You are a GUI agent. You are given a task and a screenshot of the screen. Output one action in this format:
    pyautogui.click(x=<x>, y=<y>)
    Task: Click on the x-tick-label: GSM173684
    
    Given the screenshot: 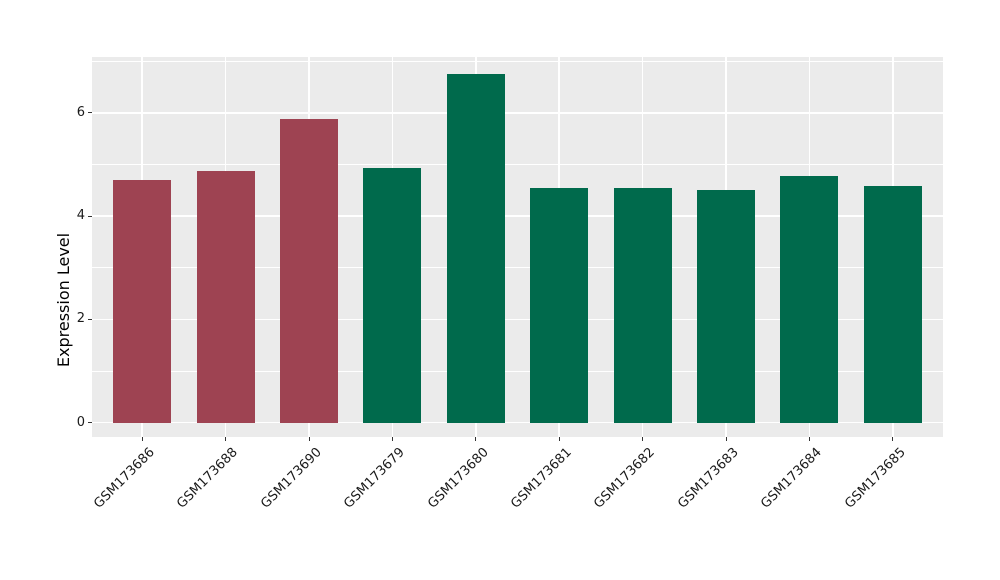 What is the action you would take?
    pyautogui.click(x=792, y=478)
    